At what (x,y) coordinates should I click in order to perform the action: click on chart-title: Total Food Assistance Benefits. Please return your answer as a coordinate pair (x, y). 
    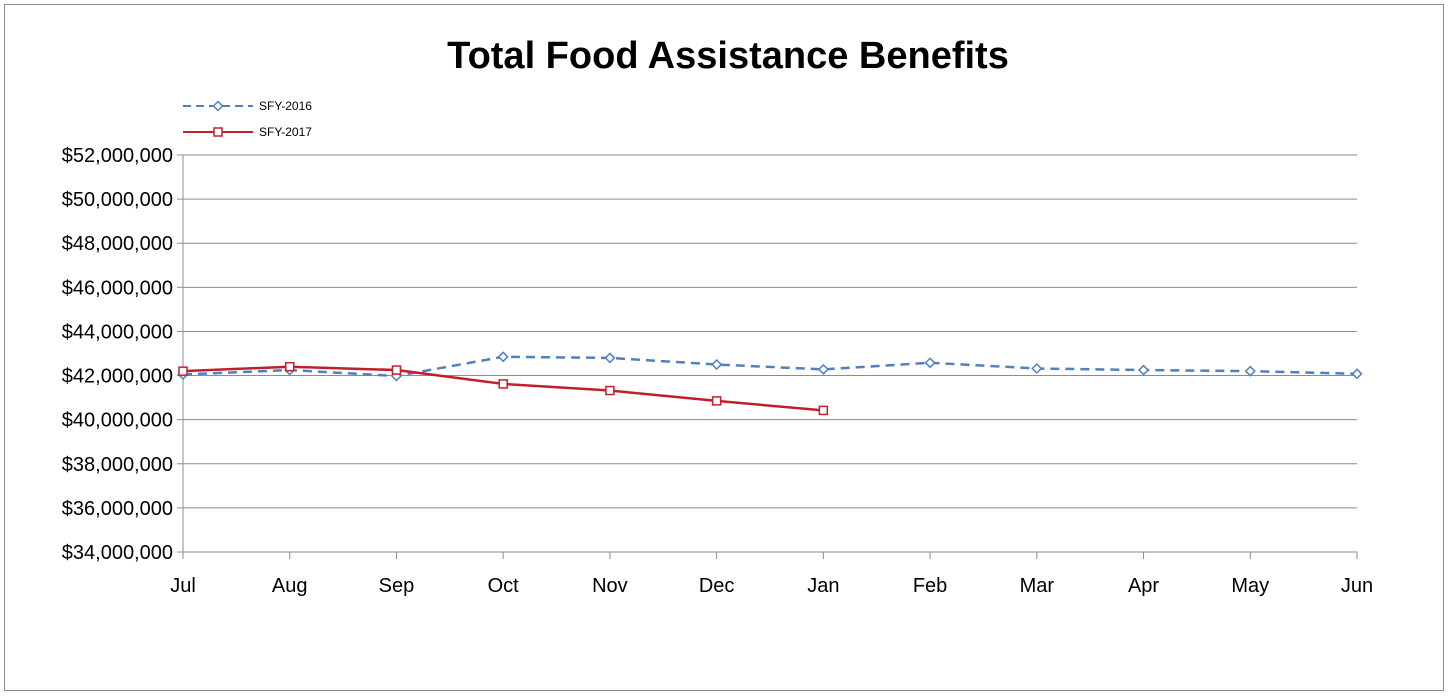
    Looking at the image, I should click on (728, 56).